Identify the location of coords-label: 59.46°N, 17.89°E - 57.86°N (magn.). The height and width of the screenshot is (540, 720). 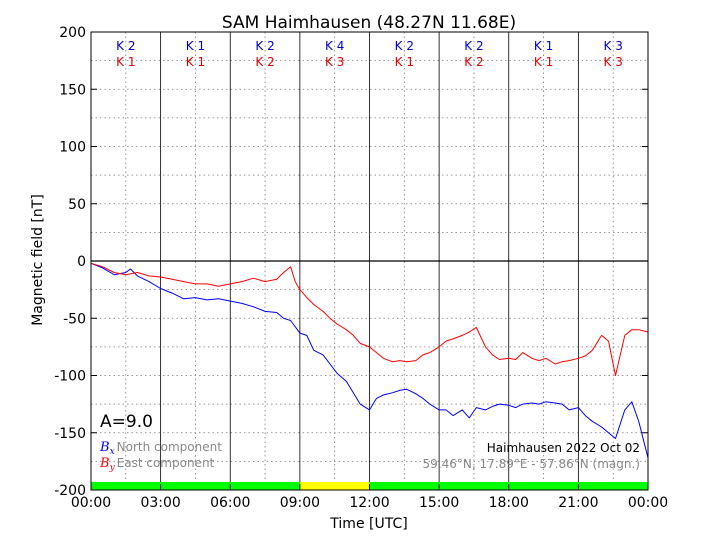
(531, 464).